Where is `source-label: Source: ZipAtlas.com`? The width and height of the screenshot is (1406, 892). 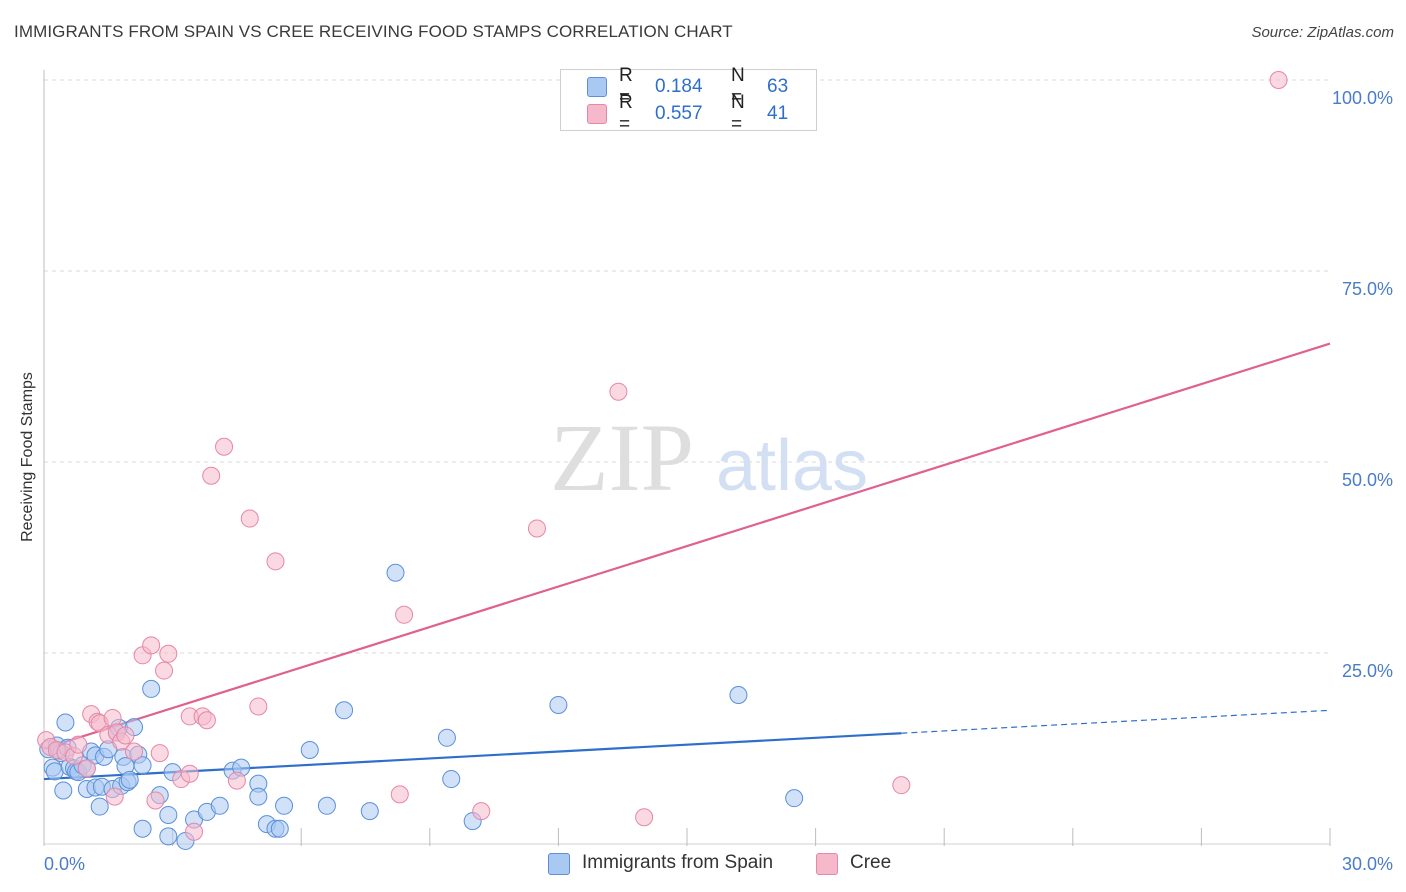 source-label: Source: ZipAtlas.com is located at coordinates (1322, 32).